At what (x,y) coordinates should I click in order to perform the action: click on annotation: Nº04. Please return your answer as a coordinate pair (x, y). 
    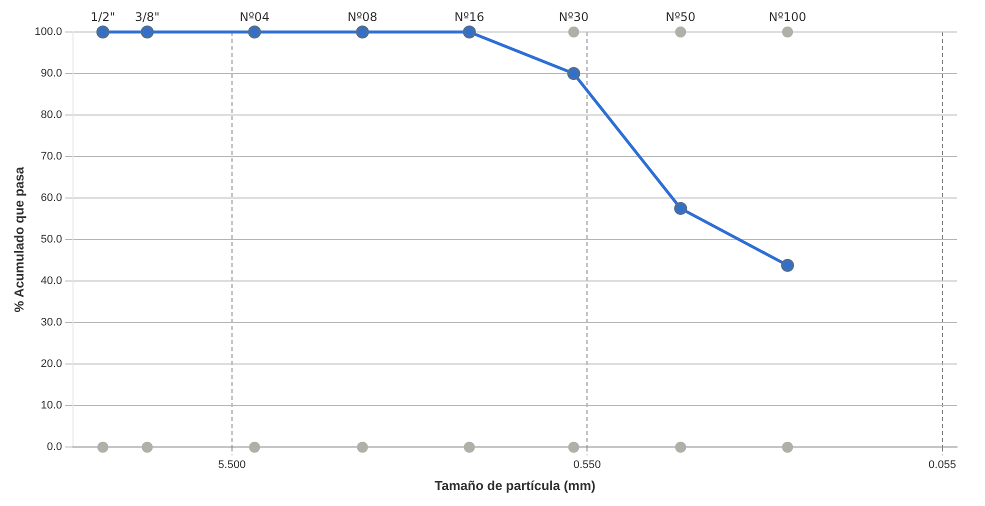
    Looking at the image, I should click on (255, 17).